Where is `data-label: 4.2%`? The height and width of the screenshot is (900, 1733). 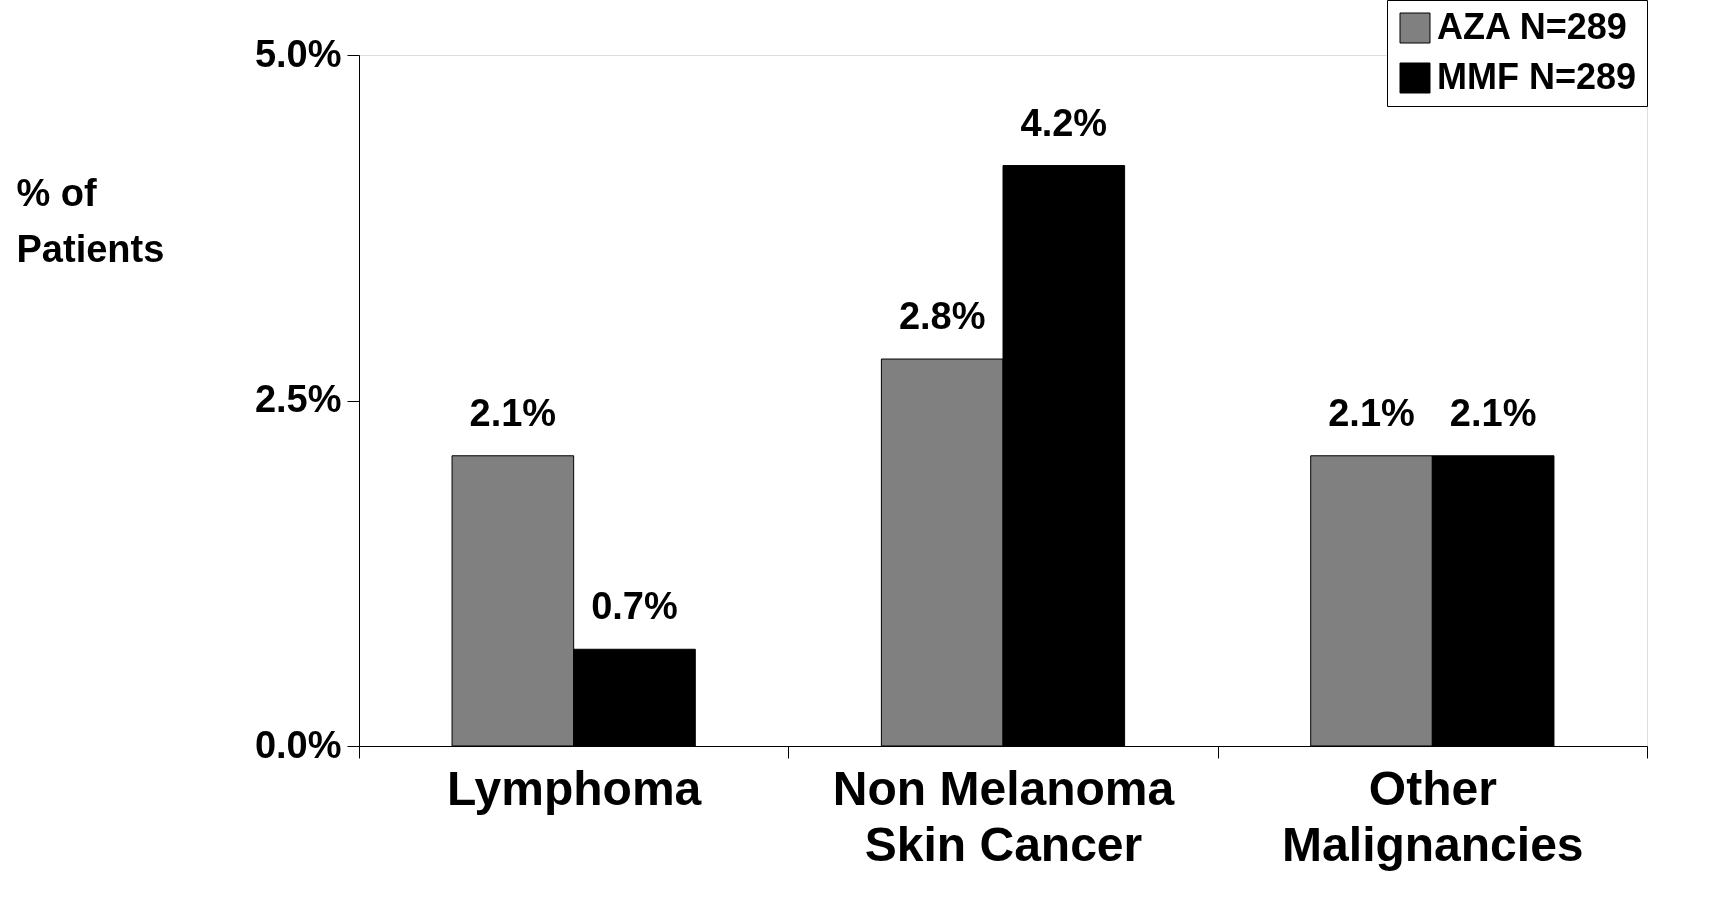 data-label: 4.2% is located at coordinates (1064, 122).